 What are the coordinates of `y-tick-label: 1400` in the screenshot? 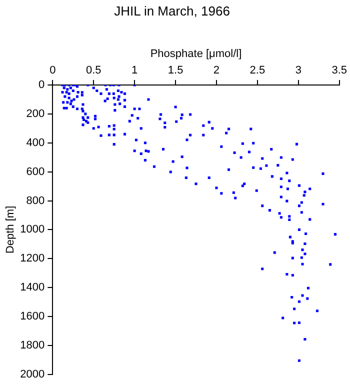 It's located at (32, 288).